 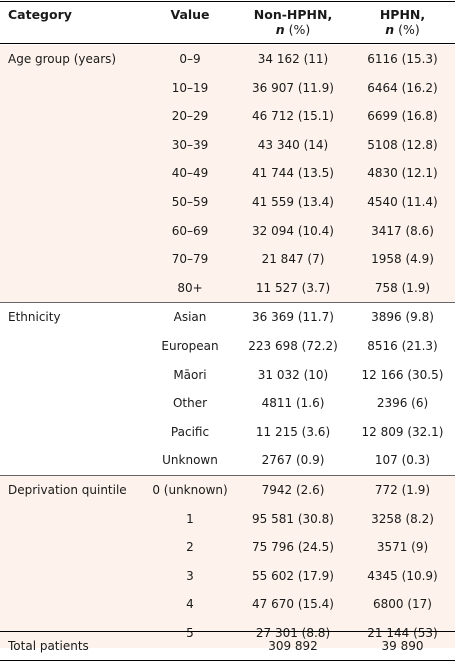 I want to click on row-nonhphn: 7942 (2.6), so click(x=293, y=490).